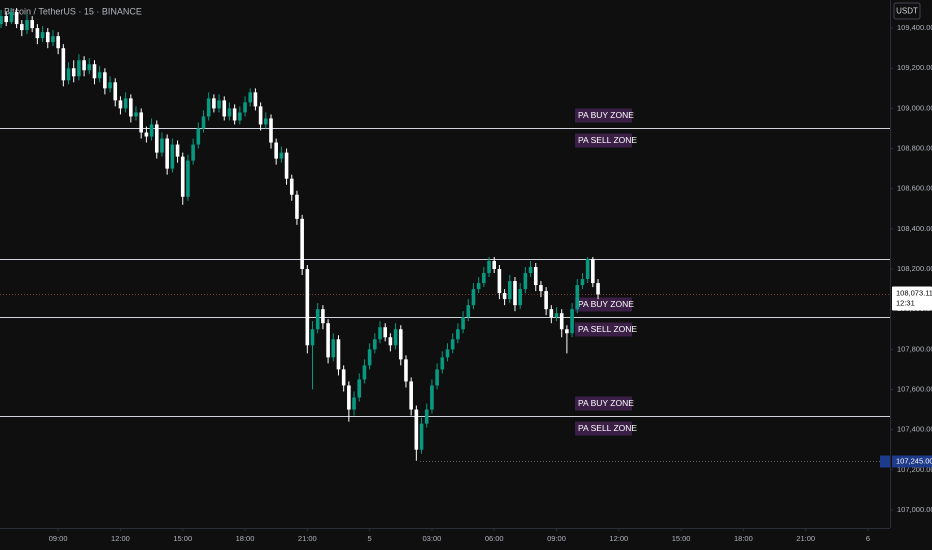  I want to click on currency-box, so click(907, 11).